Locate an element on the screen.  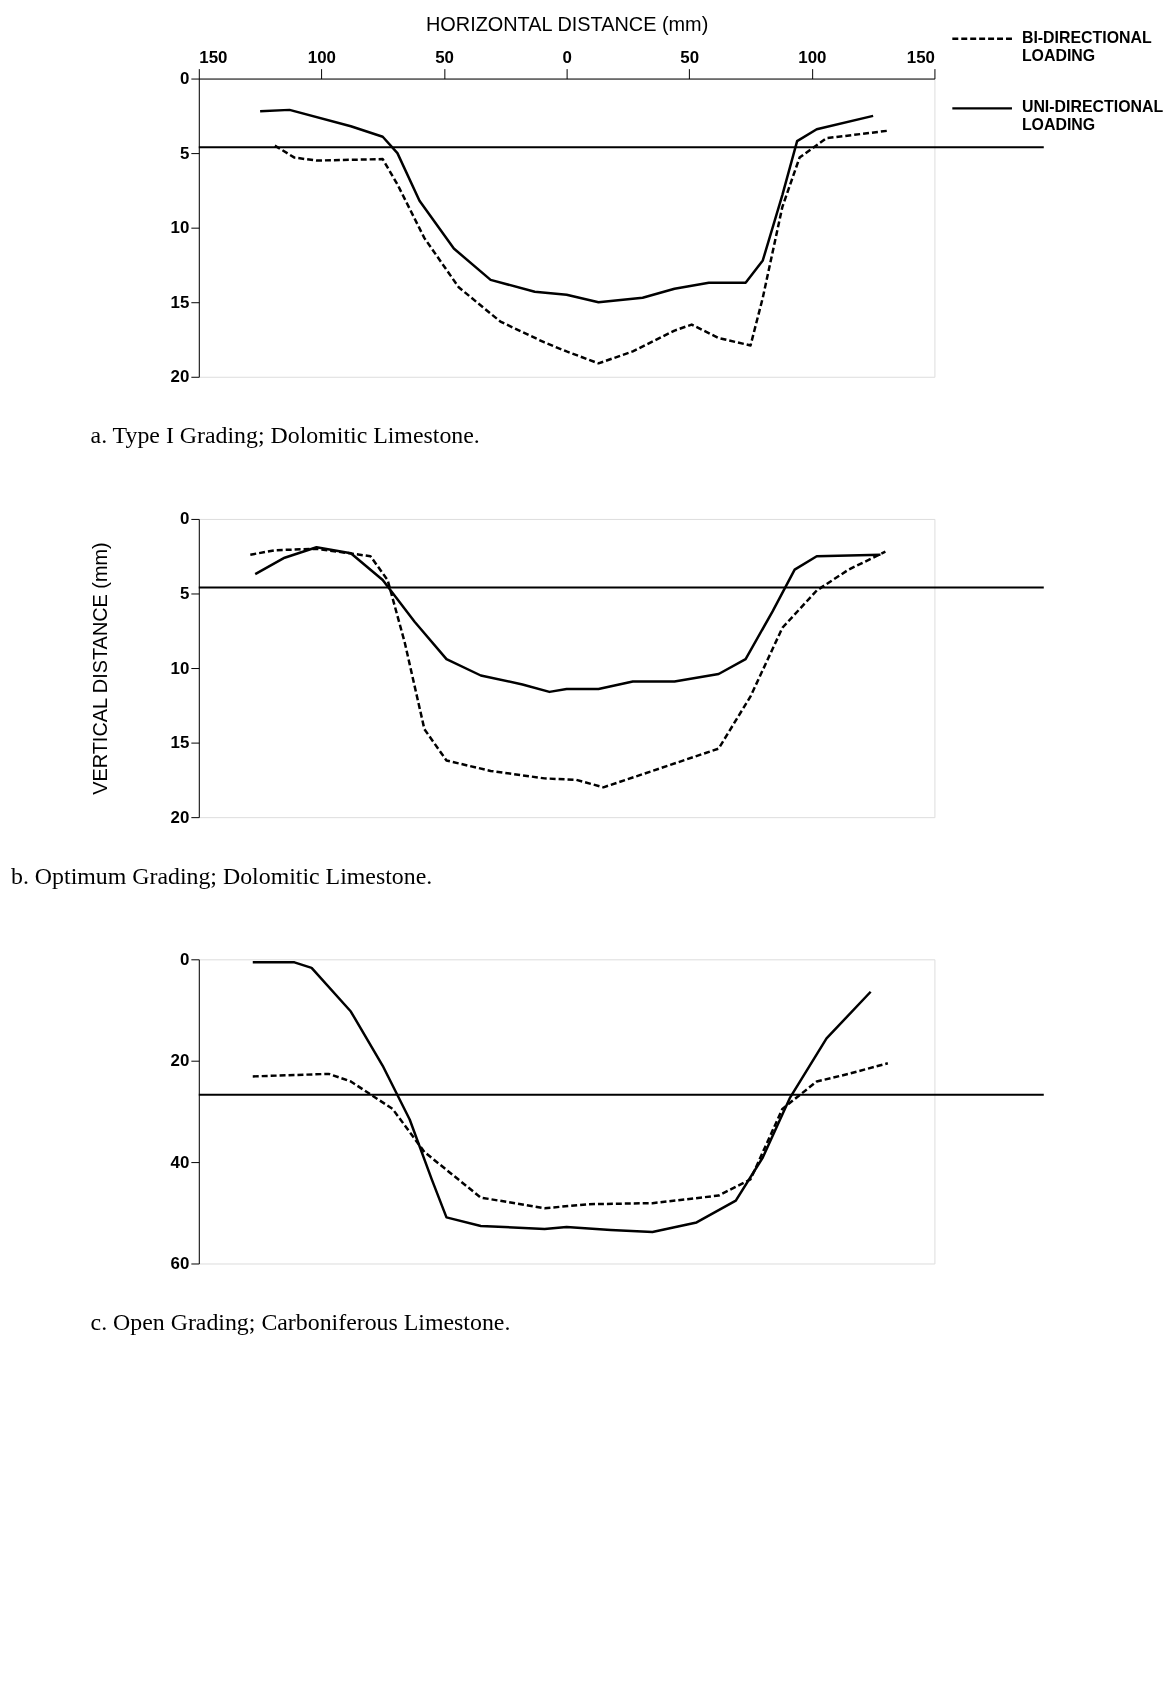
legend-label: BI-DIRECTIONAL LOADING is located at coordinates (1086, 46).